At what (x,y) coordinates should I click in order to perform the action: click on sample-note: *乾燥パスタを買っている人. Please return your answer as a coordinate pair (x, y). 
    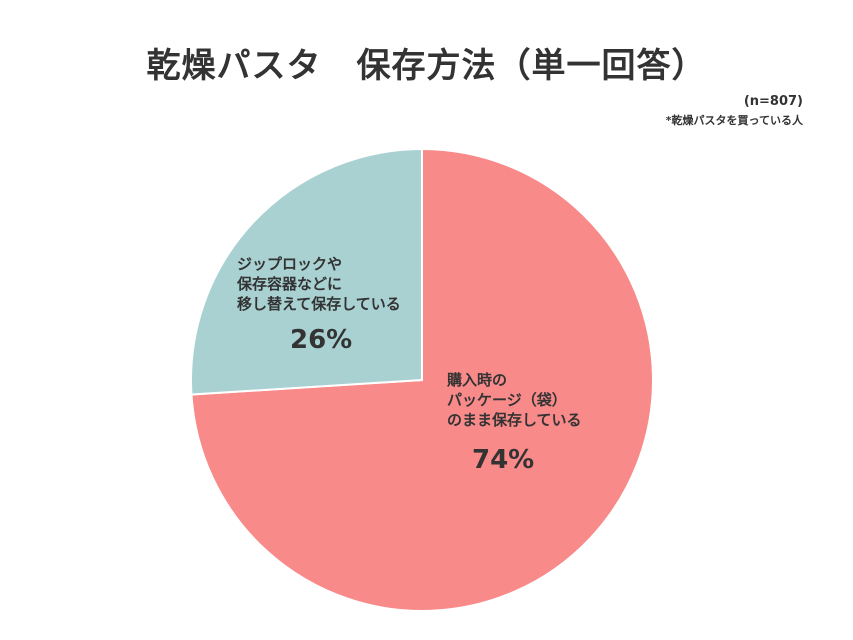
    Looking at the image, I should click on (734, 120).